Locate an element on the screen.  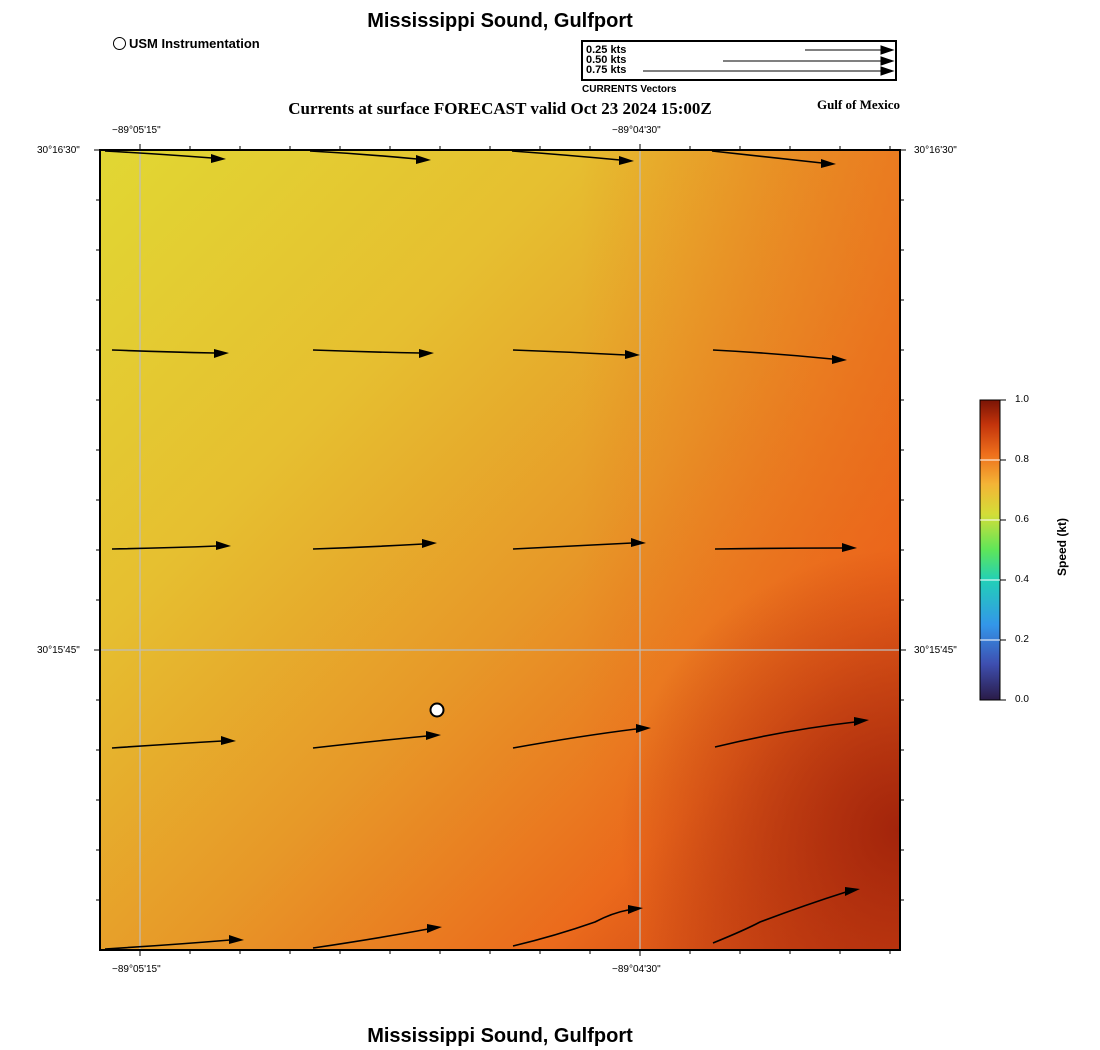
right-lat-label-2: 30°15'45" is located at coordinates (935, 650).